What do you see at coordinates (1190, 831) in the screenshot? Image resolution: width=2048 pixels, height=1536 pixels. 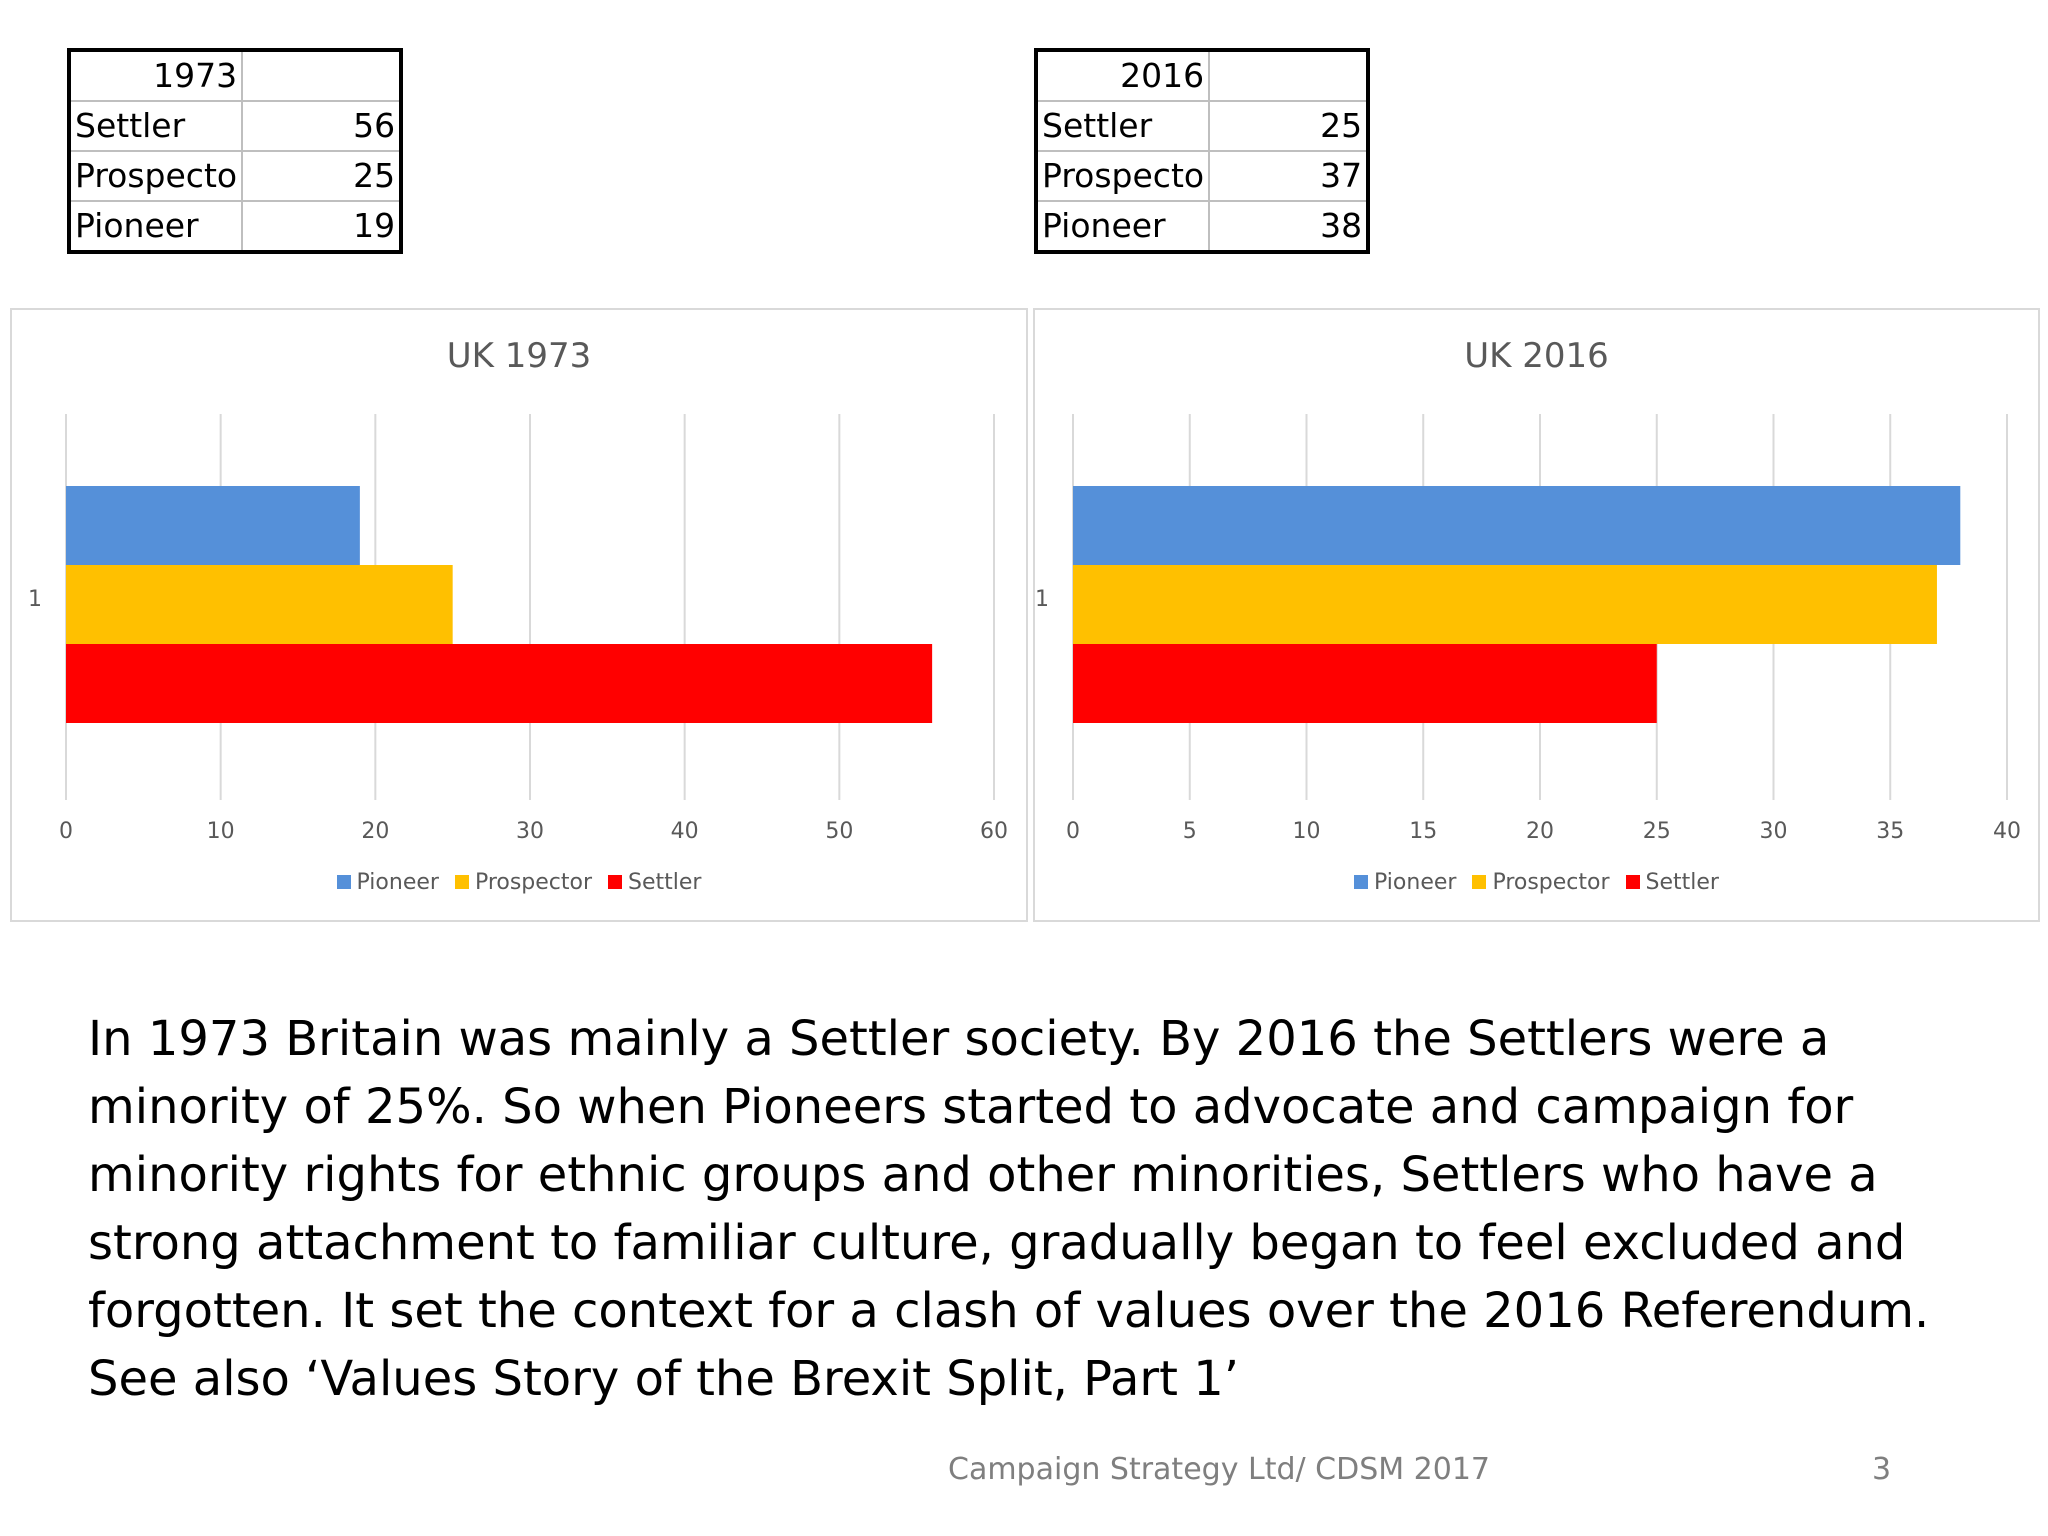 I see `x-tick-label: 5` at bounding box center [1190, 831].